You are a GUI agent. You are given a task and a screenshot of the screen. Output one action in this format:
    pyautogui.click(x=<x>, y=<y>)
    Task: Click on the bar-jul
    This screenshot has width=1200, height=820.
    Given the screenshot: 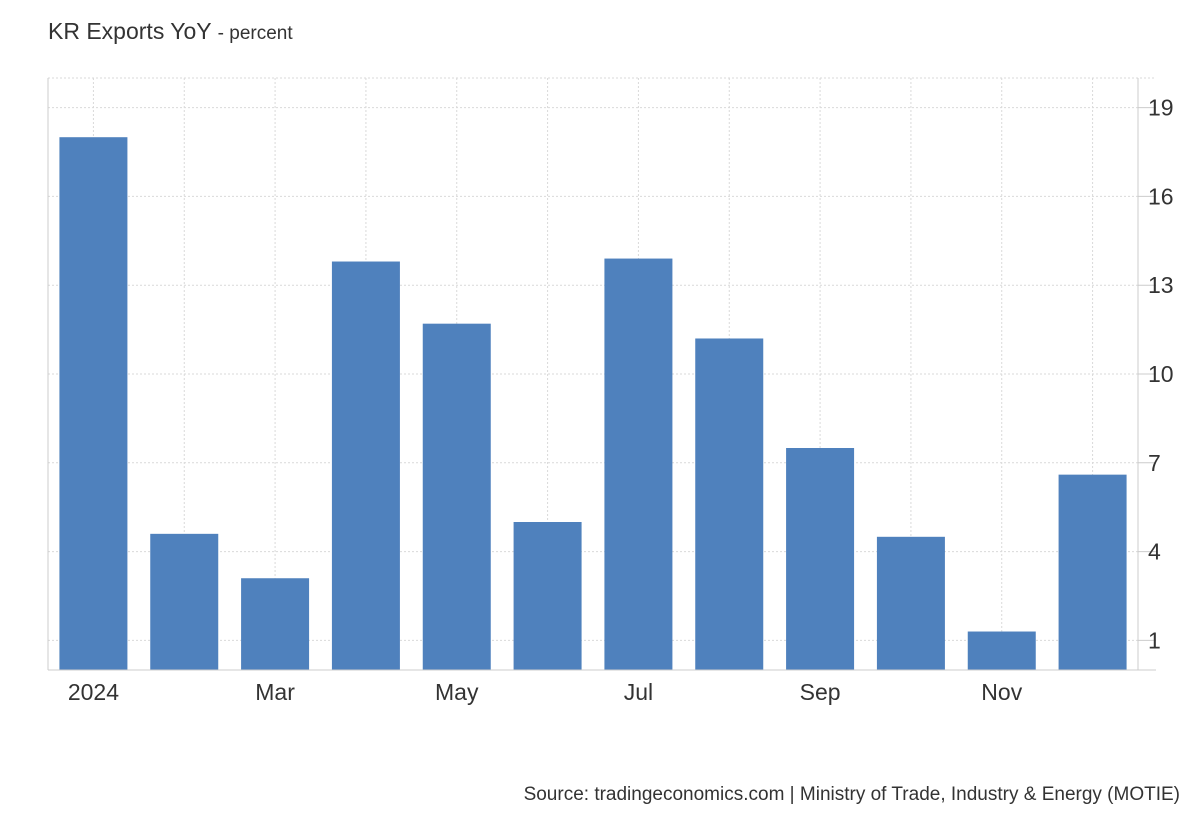 What is the action you would take?
    pyautogui.click(x=638, y=464)
    